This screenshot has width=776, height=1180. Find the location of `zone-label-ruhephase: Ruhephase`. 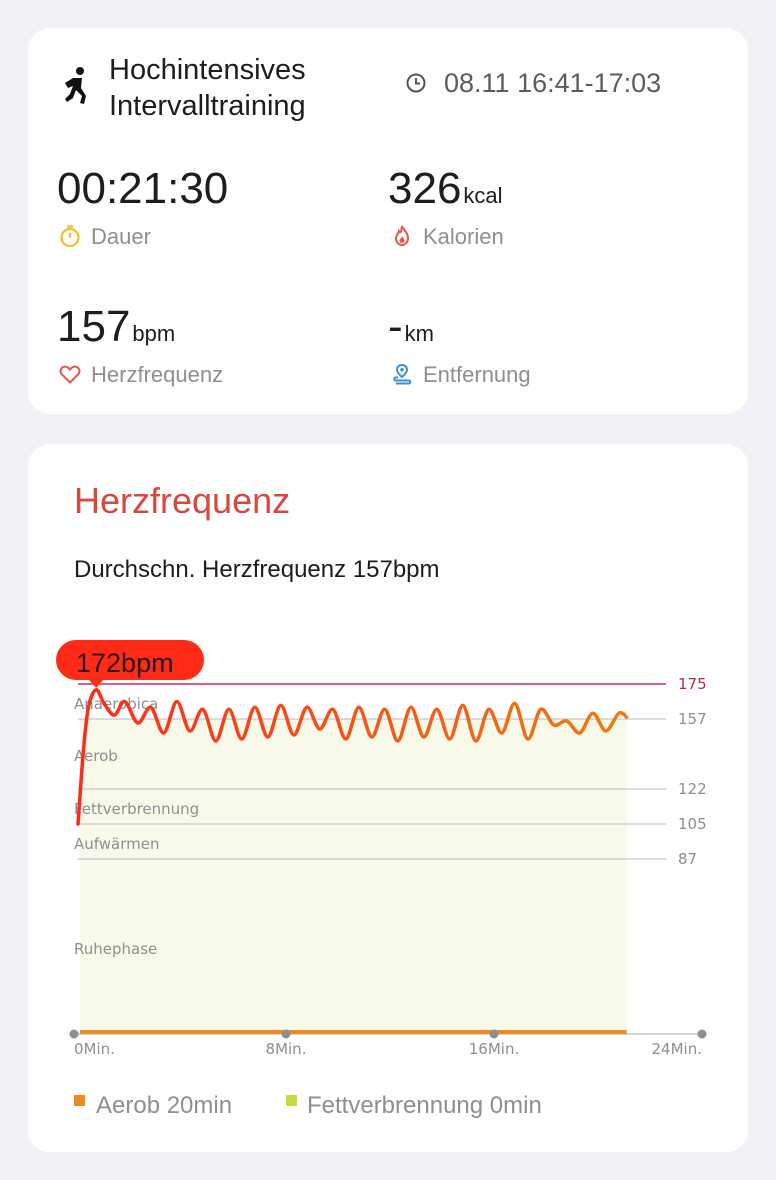

zone-label-ruhephase: Ruhephase is located at coordinates (115, 949).